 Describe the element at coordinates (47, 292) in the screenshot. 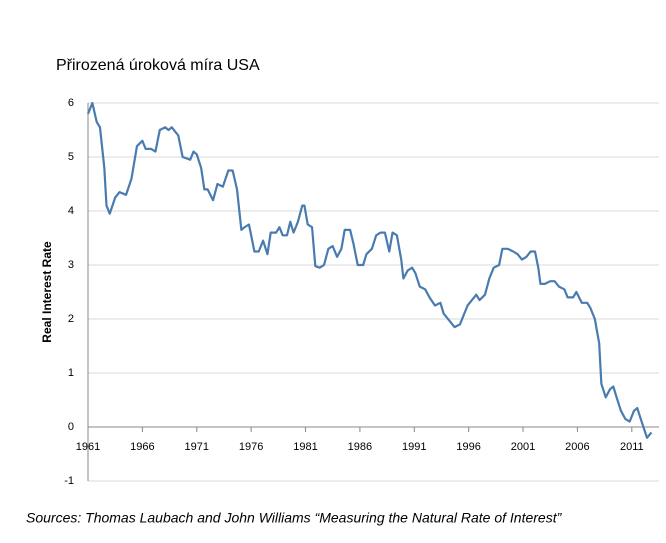

I see `y-axis-label: Real Interest Rate` at that location.